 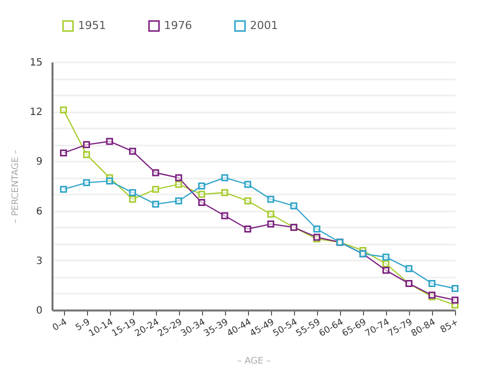 What do you see at coordinates (15, 186) in the screenshot?
I see `y-axis-title: – PERCENTAGE –` at bounding box center [15, 186].